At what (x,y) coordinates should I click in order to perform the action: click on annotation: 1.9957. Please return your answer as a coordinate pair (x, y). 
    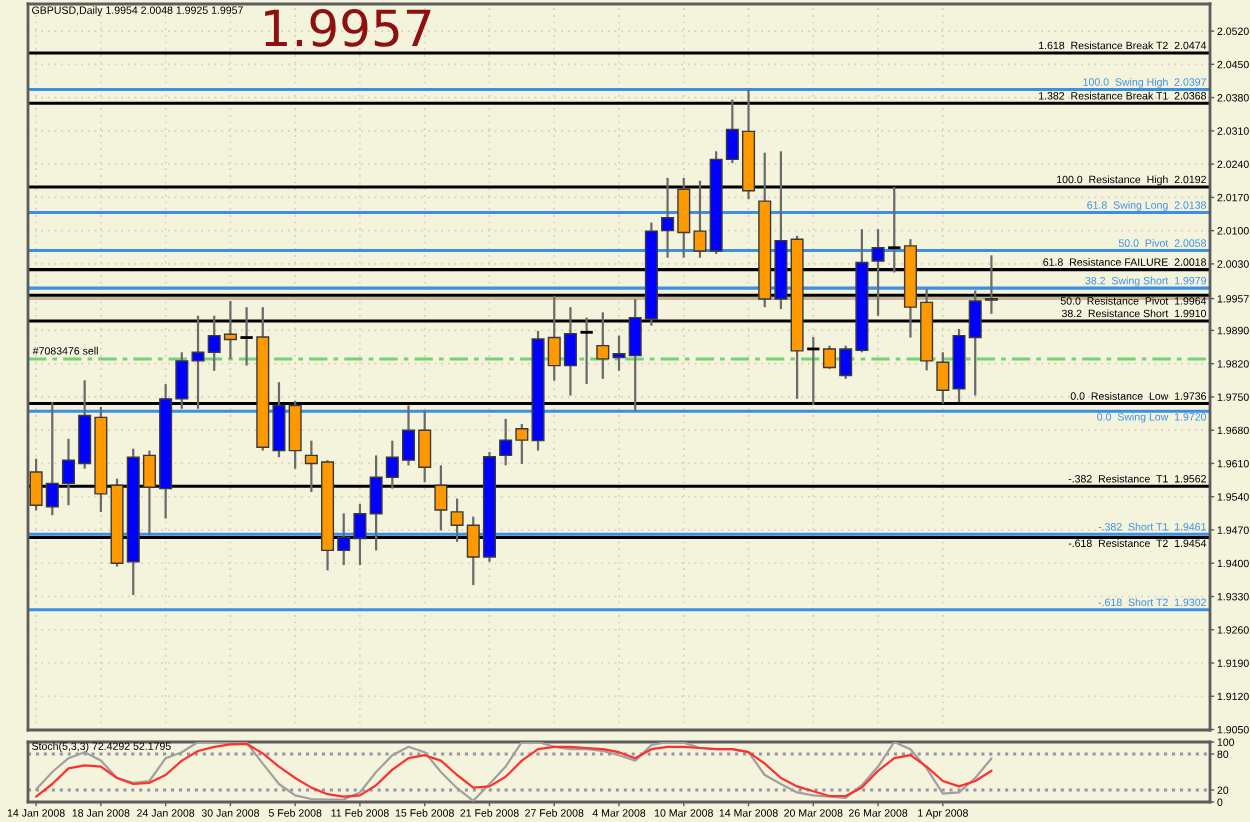
    Looking at the image, I should click on (348, 28).